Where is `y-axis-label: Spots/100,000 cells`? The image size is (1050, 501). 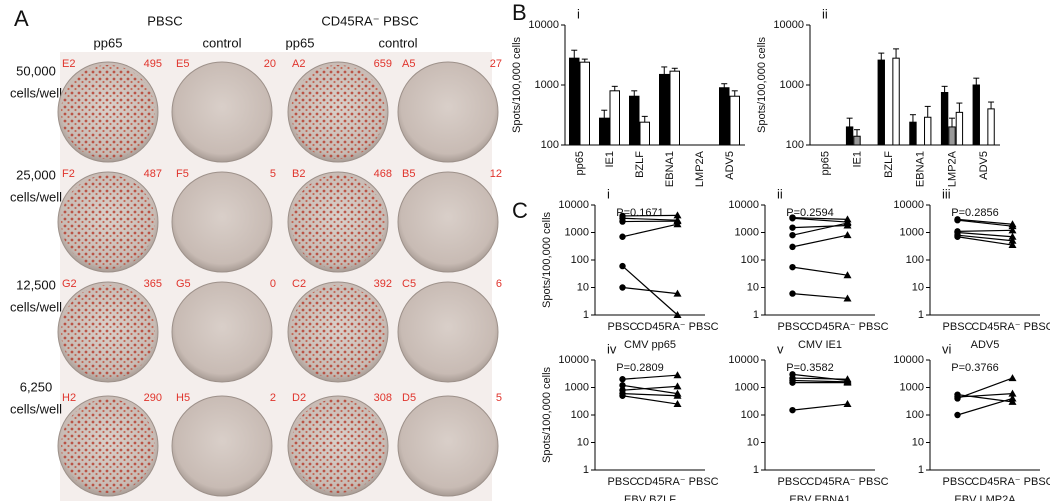
y-axis-label: Spots/100,000 cells is located at coordinates (517, 84).